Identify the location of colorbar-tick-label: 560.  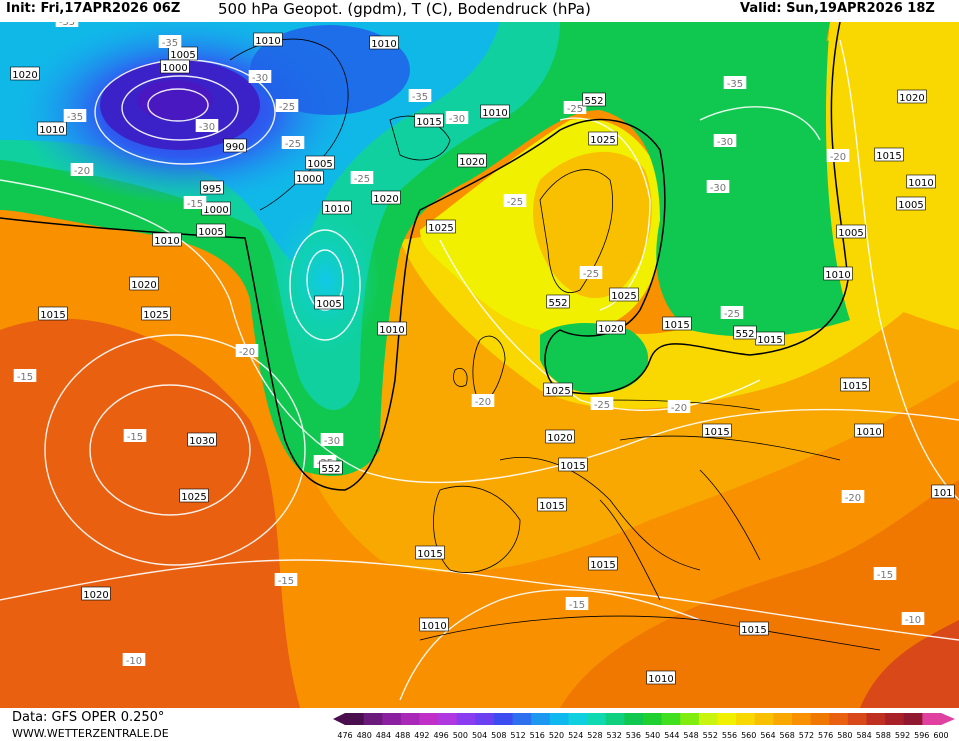
(748, 735).